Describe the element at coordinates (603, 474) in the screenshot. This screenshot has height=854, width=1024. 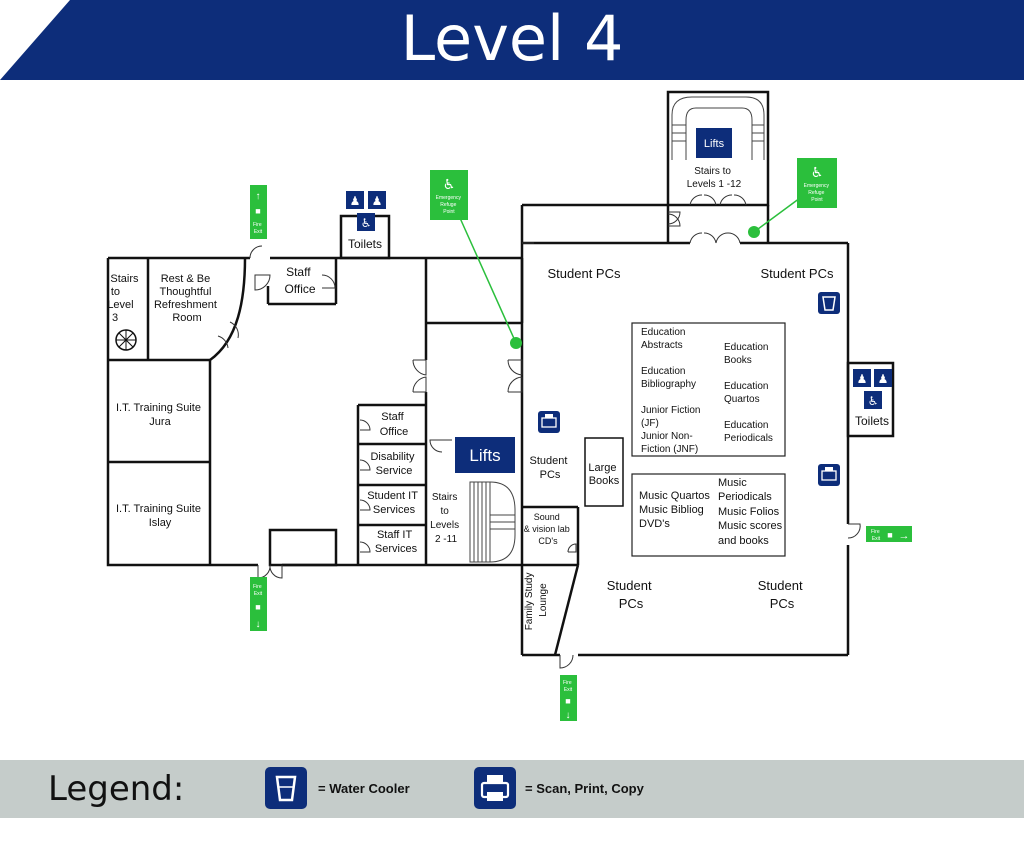
I see `large-books-label: Large Books` at that location.